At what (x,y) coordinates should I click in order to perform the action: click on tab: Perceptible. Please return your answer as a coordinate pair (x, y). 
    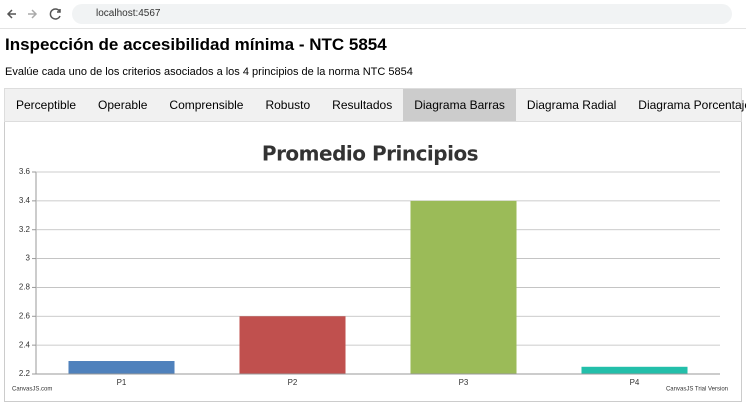
    Looking at the image, I should click on (46, 105).